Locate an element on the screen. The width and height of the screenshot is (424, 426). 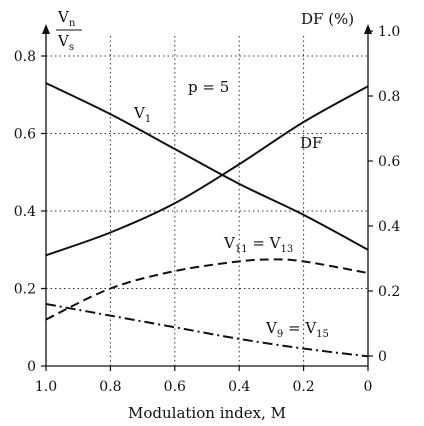
left-tick-label: 0.6 is located at coordinates (25, 135).